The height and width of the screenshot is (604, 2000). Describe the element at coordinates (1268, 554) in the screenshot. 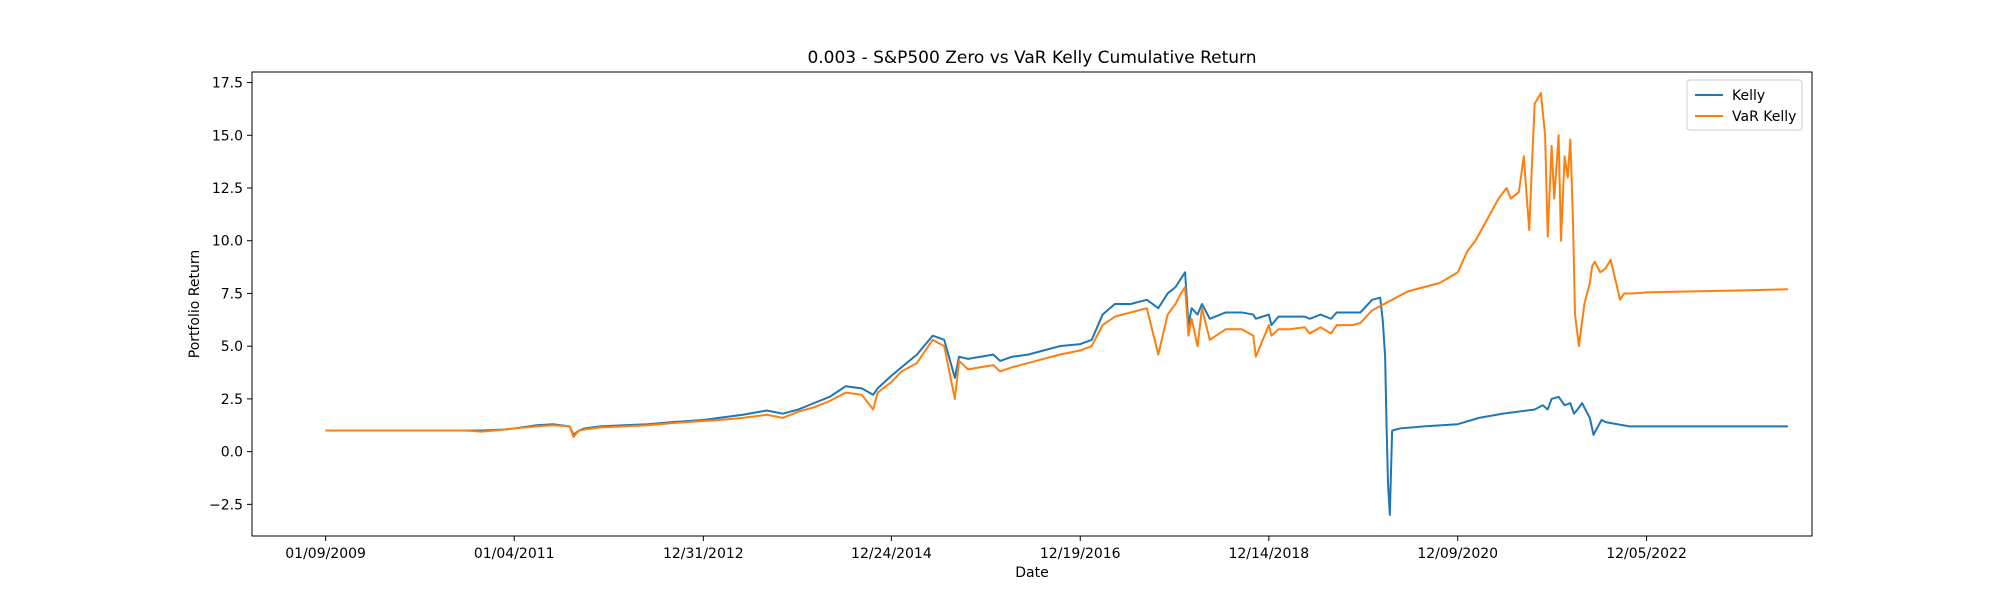

I see `x-tick-label: 12/14/2018` at that location.